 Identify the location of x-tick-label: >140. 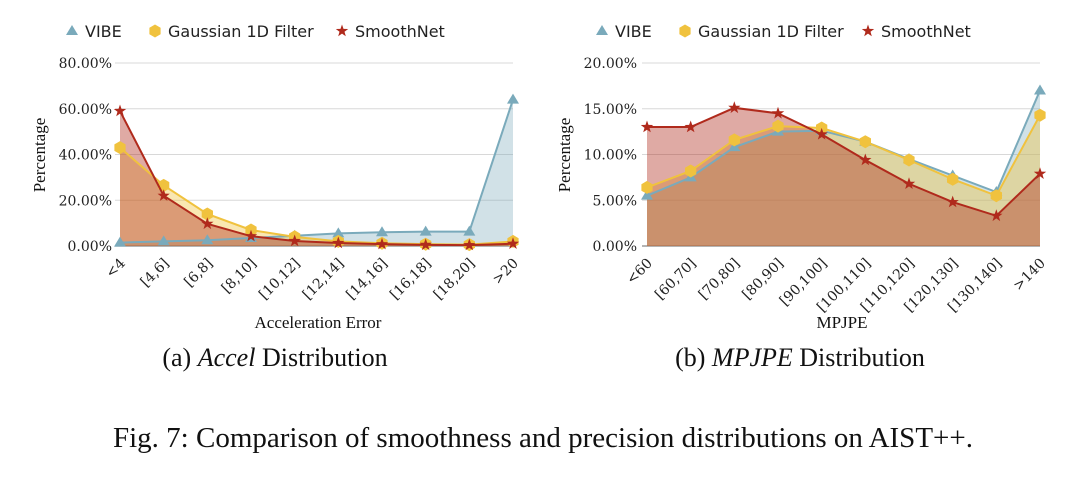
(1029, 275).